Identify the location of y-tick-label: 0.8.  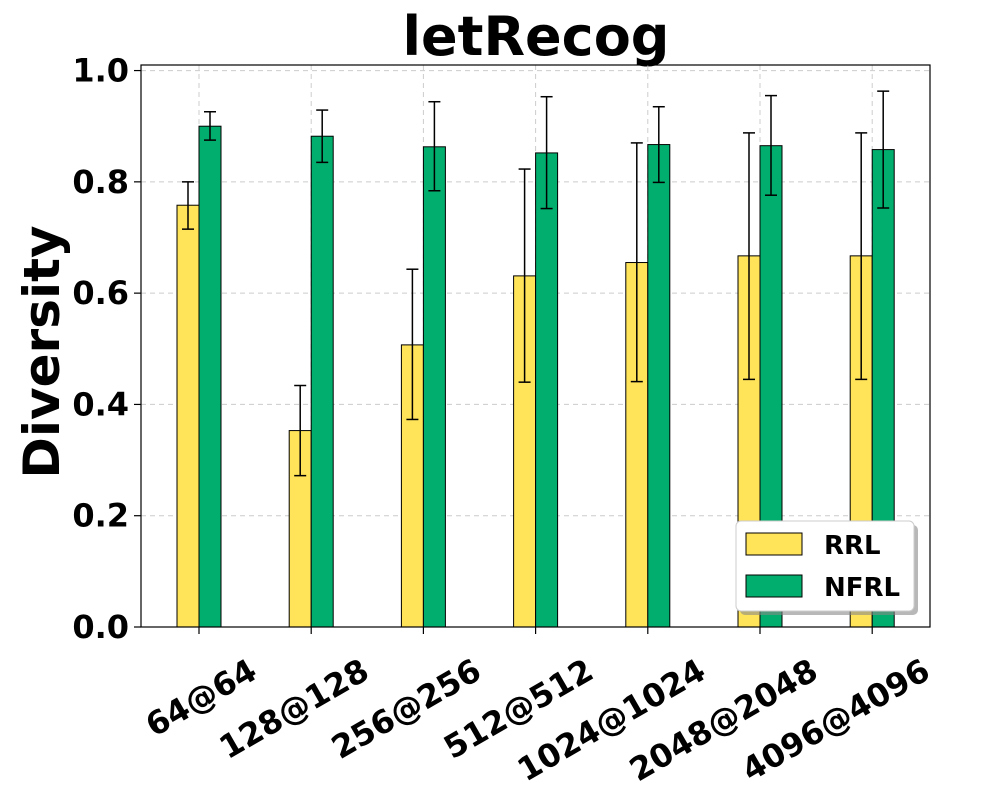
(100, 182).